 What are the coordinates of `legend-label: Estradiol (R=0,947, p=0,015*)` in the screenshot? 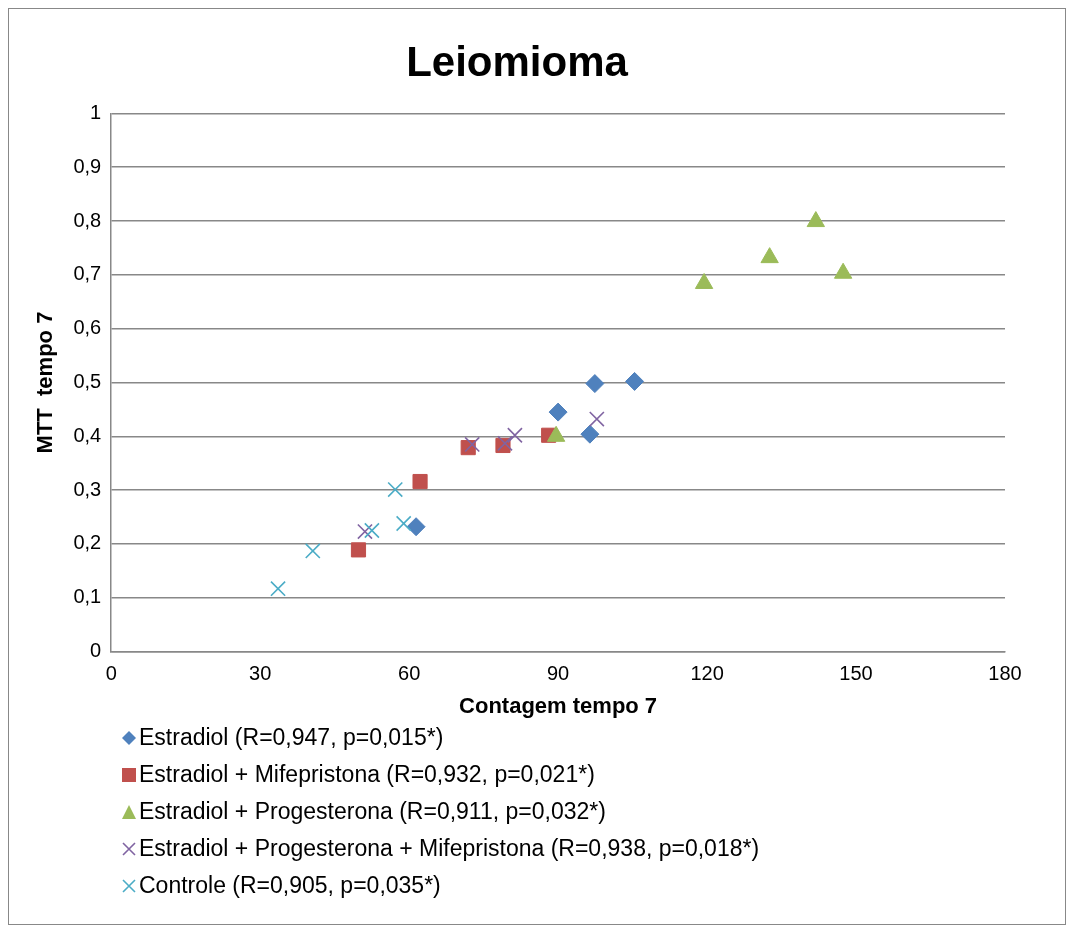 It's located at (291, 737).